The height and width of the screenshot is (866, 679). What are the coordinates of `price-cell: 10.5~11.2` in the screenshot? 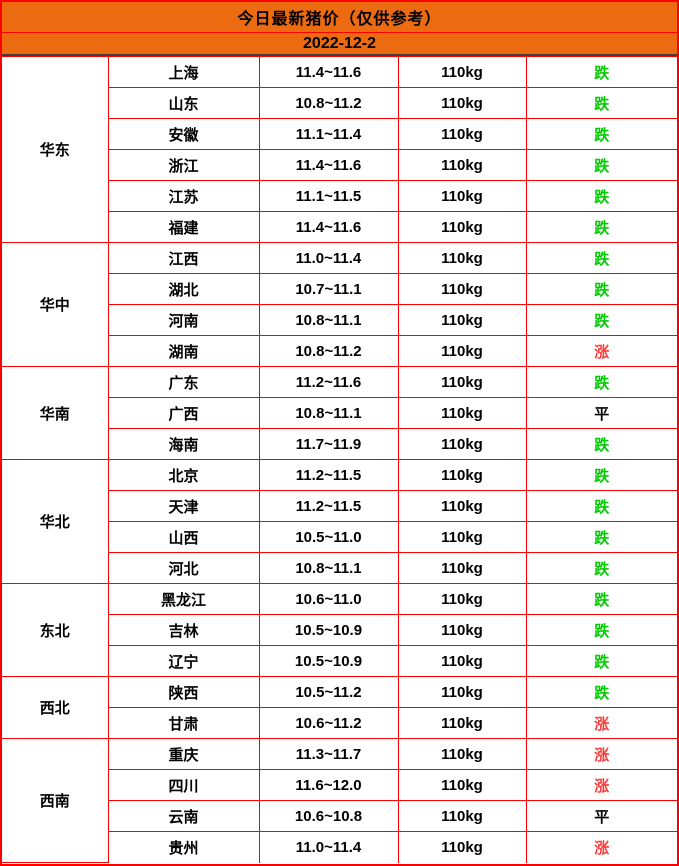 It's located at (328, 692).